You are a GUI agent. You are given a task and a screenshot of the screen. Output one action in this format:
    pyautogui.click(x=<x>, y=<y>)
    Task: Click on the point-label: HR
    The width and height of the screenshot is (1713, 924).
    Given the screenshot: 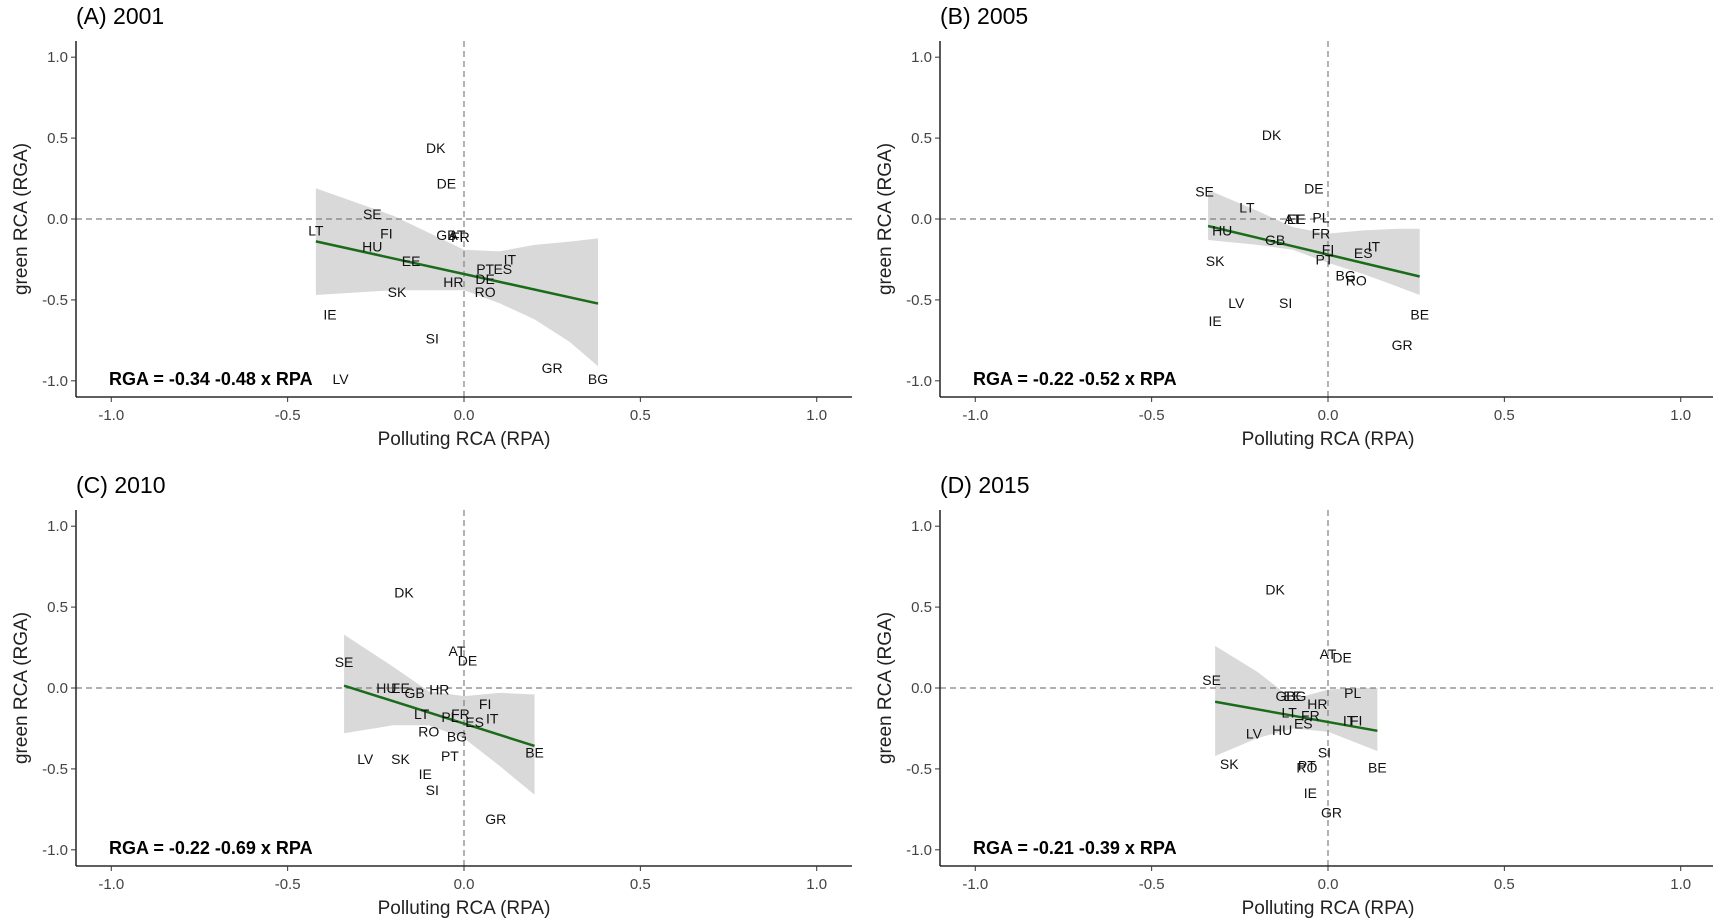 What is the action you would take?
    pyautogui.click(x=439, y=690)
    